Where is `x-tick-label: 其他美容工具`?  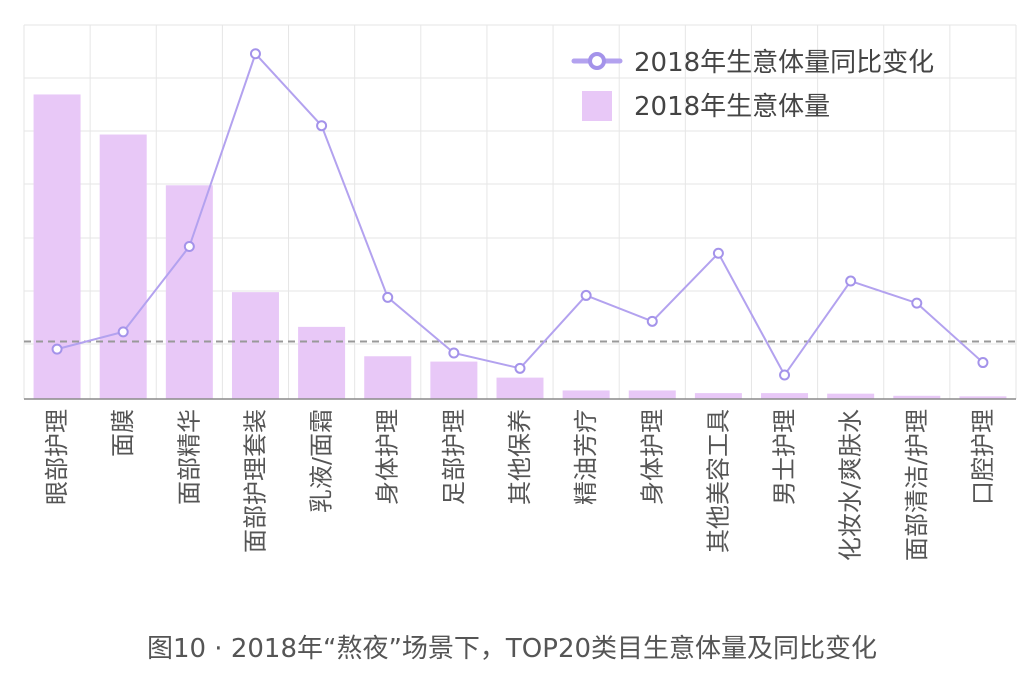
x-tick-label: 其他美容工具 is located at coordinates (718, 481).